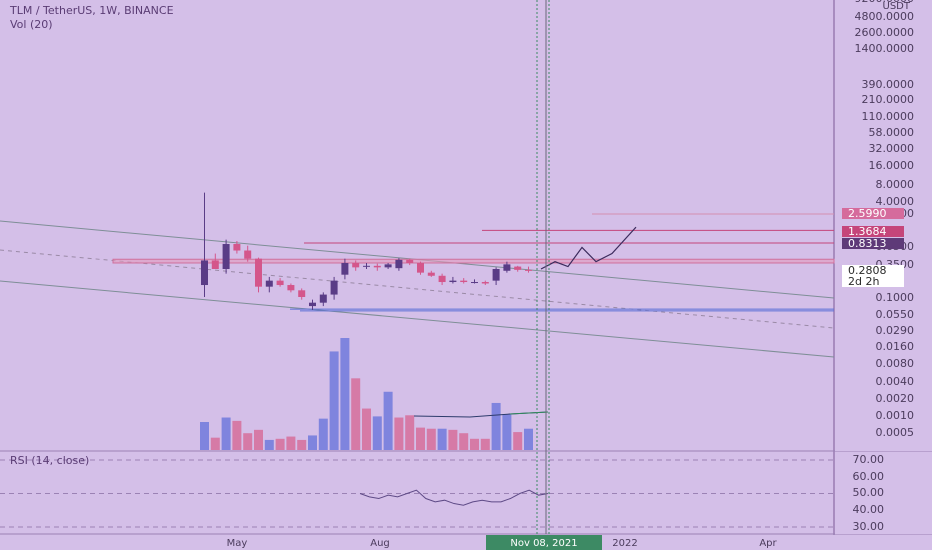 This screenshot has width=932, height=550. I want to click on price-axis-tick: 0.0005, so click(895, 432).